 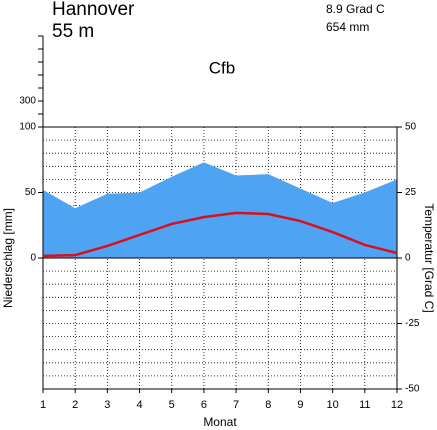 What do you see at coordinates (412, 323) in the screenshot?
I see `y2-tick-label: -25` at bounding box center [412, 323].